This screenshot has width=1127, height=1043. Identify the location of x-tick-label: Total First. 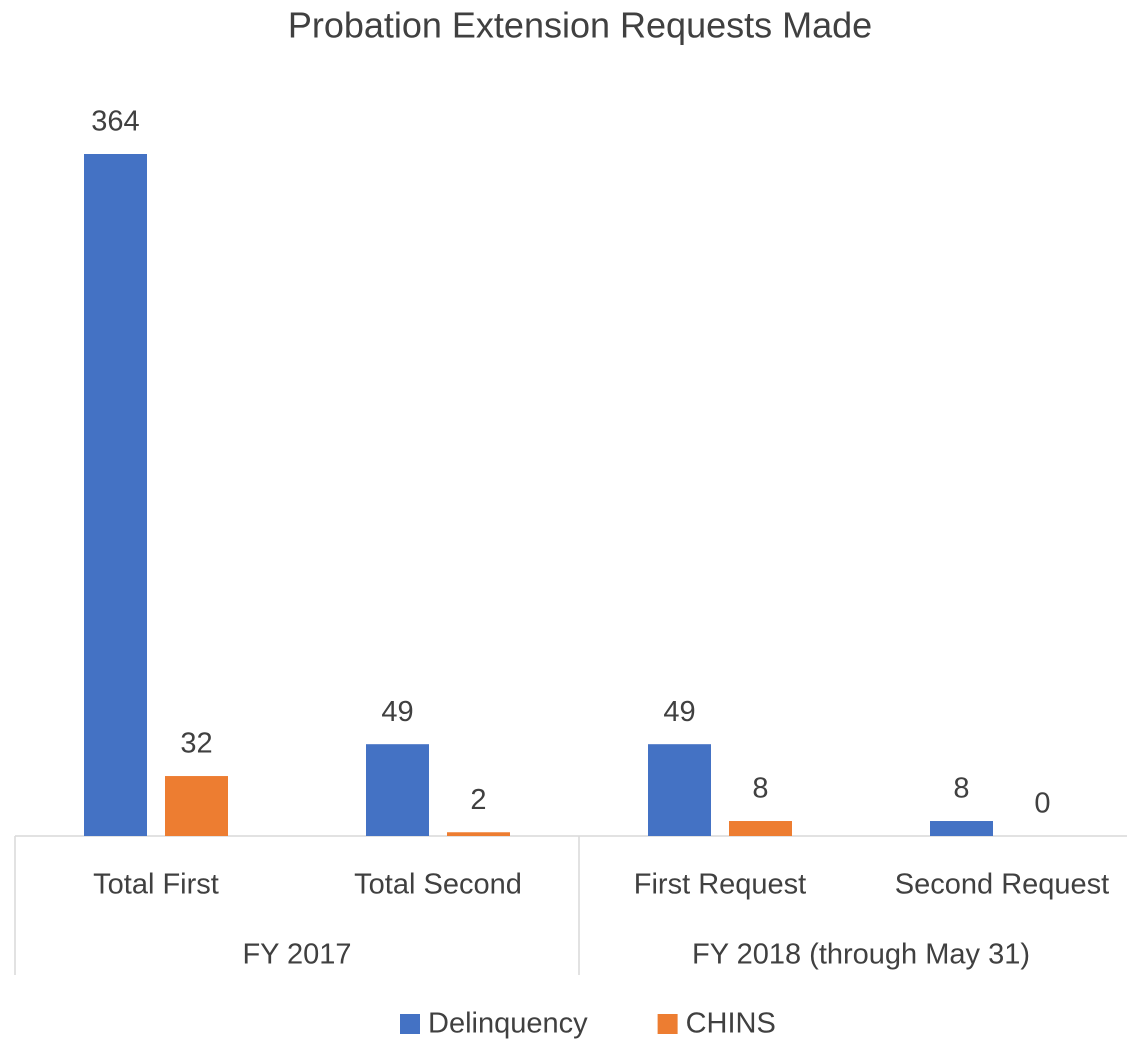
(156, 885).